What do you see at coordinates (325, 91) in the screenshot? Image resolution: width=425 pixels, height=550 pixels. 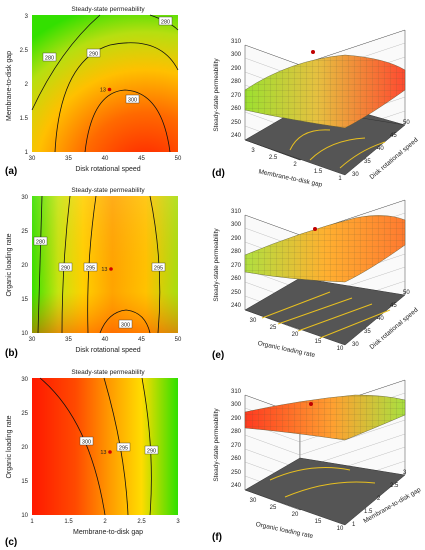 I see `panel-d-surface-mesh` at bounding box center [325, 91].